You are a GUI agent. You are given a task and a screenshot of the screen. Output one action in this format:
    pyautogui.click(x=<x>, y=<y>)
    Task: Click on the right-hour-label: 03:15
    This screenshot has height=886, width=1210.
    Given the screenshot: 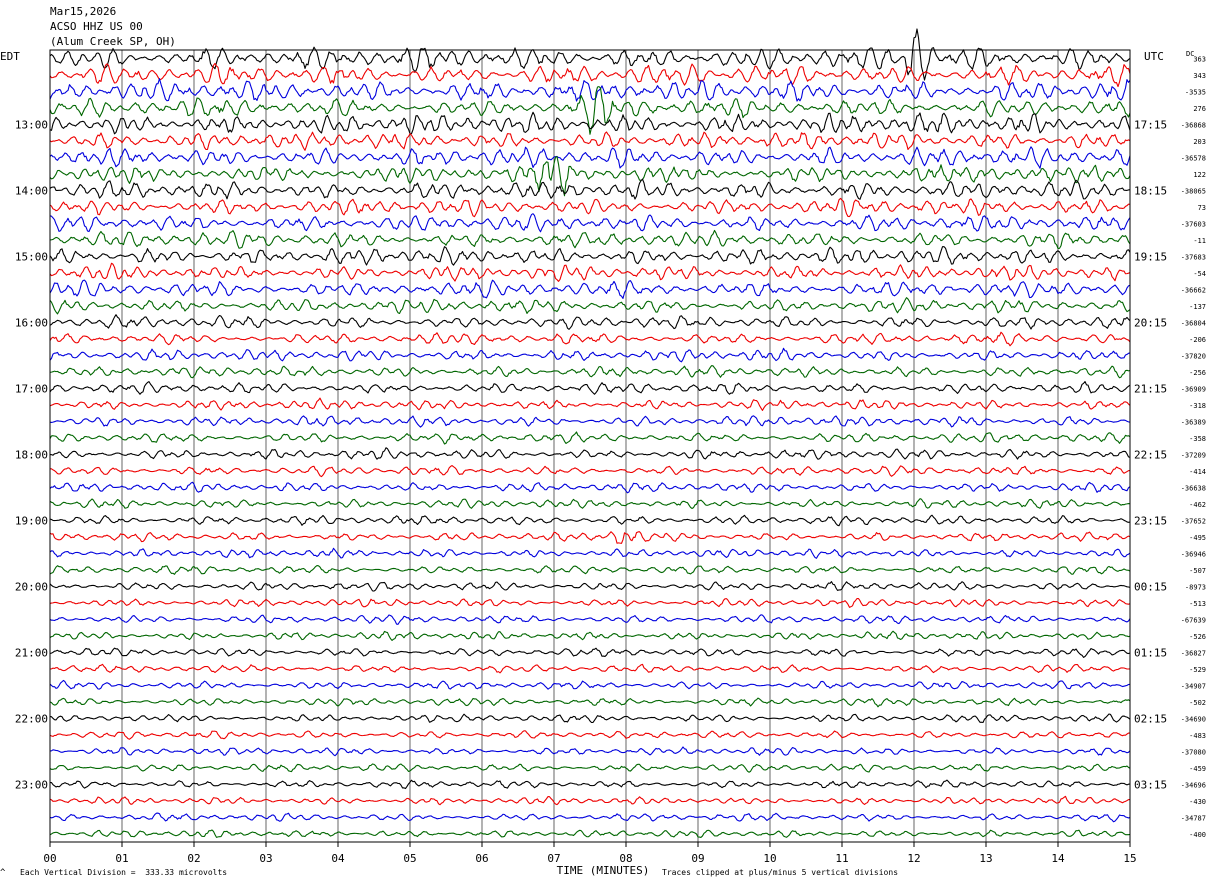 What is the action you would take?
    pyautogui.click(x=1150, y=784)
    